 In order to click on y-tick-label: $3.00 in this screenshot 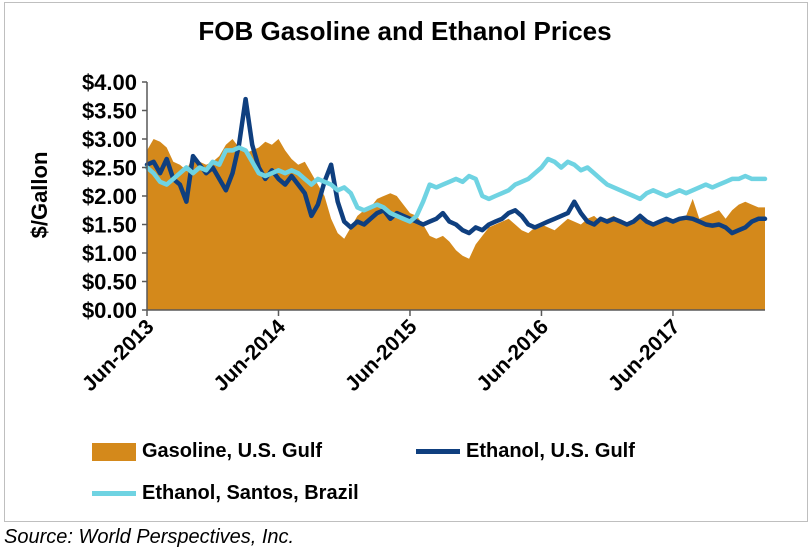, I will do `click(109, 139)`.